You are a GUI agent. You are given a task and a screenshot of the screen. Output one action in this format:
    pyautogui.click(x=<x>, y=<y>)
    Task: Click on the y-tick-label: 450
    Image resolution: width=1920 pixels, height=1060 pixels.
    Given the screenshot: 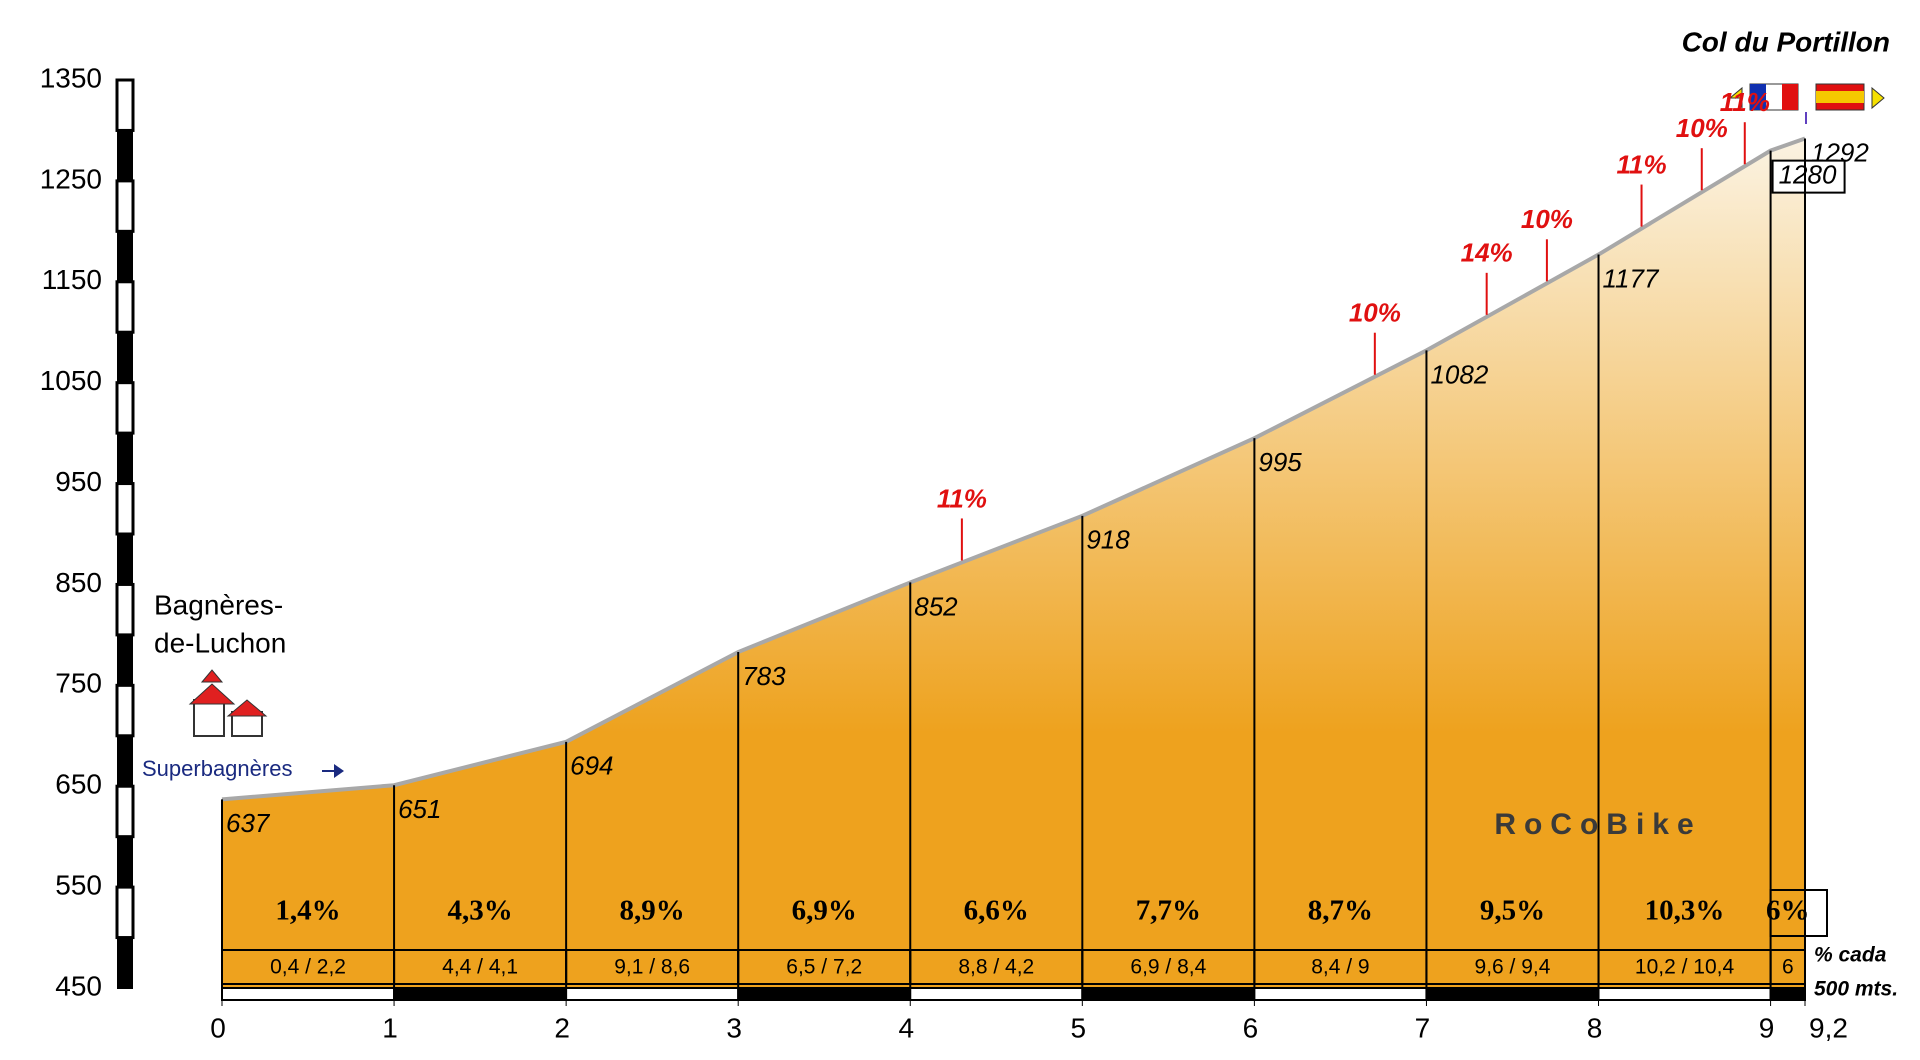 What is the action you would take?
    pyautogui.click(x=78, y=985)
    